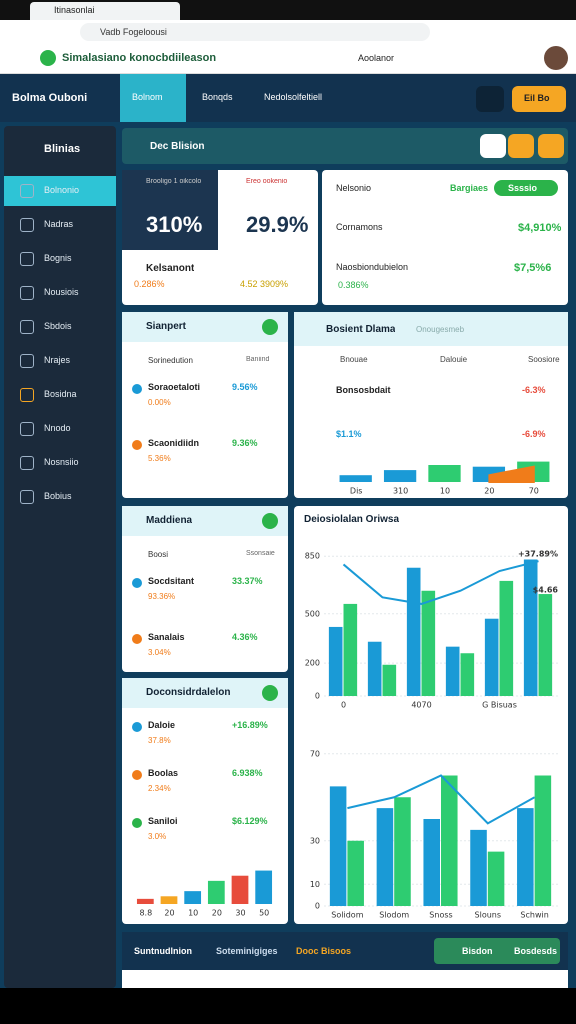  I want to click on sidebar-item: Bobius, so click(60, 497).